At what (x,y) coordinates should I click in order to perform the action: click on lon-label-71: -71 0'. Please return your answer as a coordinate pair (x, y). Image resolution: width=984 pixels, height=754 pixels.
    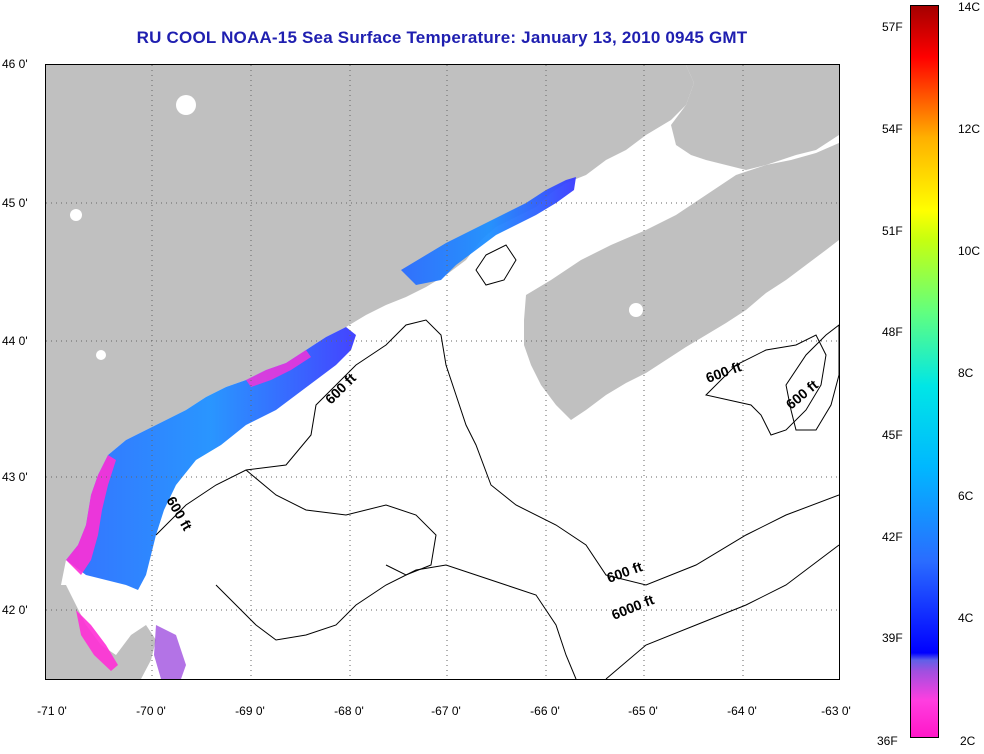
    Looking at the image, I should click on (52, 711).